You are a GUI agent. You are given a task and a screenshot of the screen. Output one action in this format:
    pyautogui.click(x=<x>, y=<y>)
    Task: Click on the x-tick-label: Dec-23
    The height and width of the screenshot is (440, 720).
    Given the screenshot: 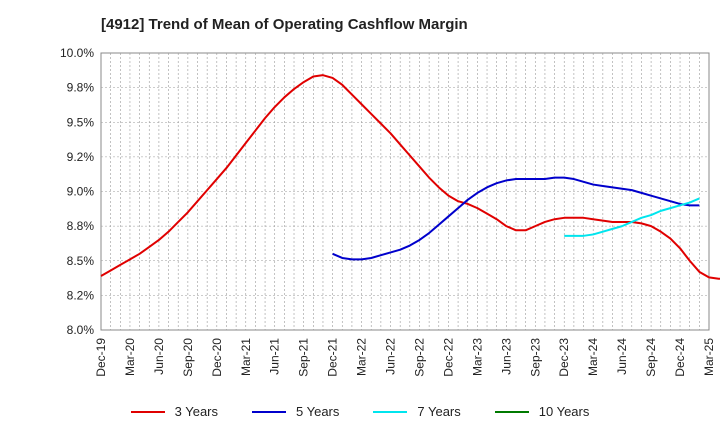 What is the action you would take?
    pyautogui.click(x=564, y=357)
    